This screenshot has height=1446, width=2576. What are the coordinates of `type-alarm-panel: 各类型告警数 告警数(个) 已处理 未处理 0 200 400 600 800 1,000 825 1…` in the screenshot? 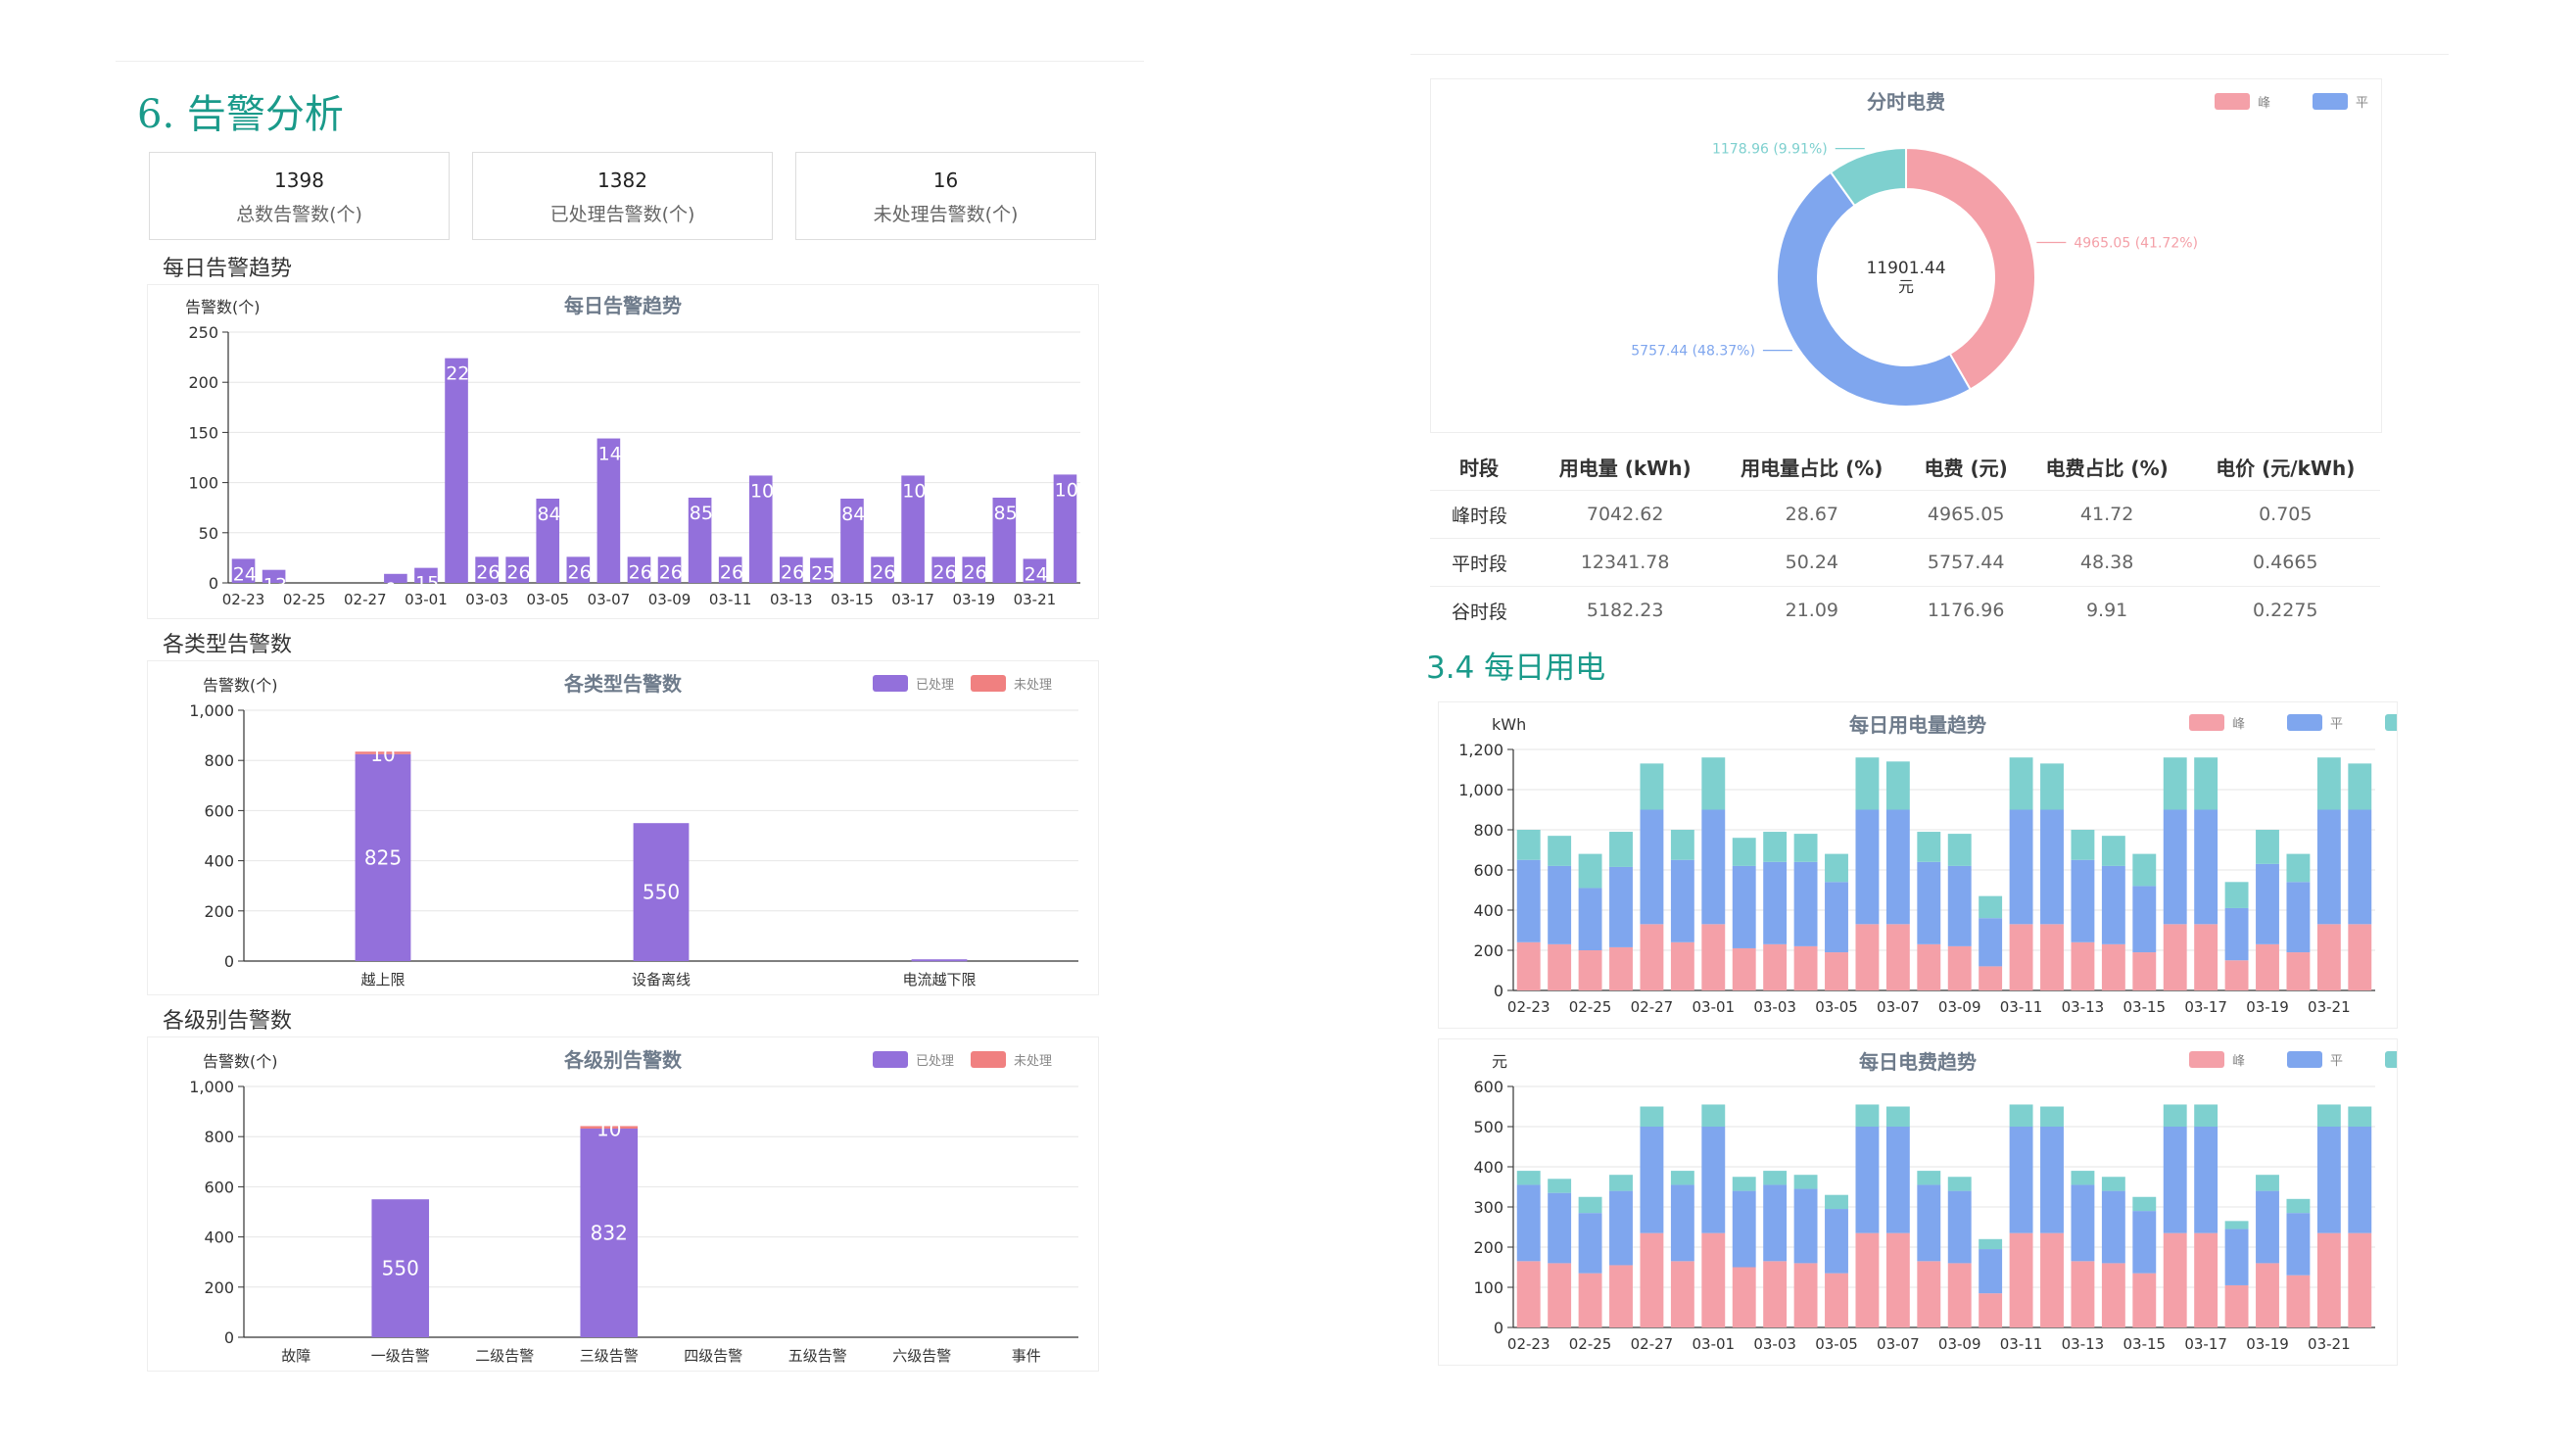 It's located at (623, 827).